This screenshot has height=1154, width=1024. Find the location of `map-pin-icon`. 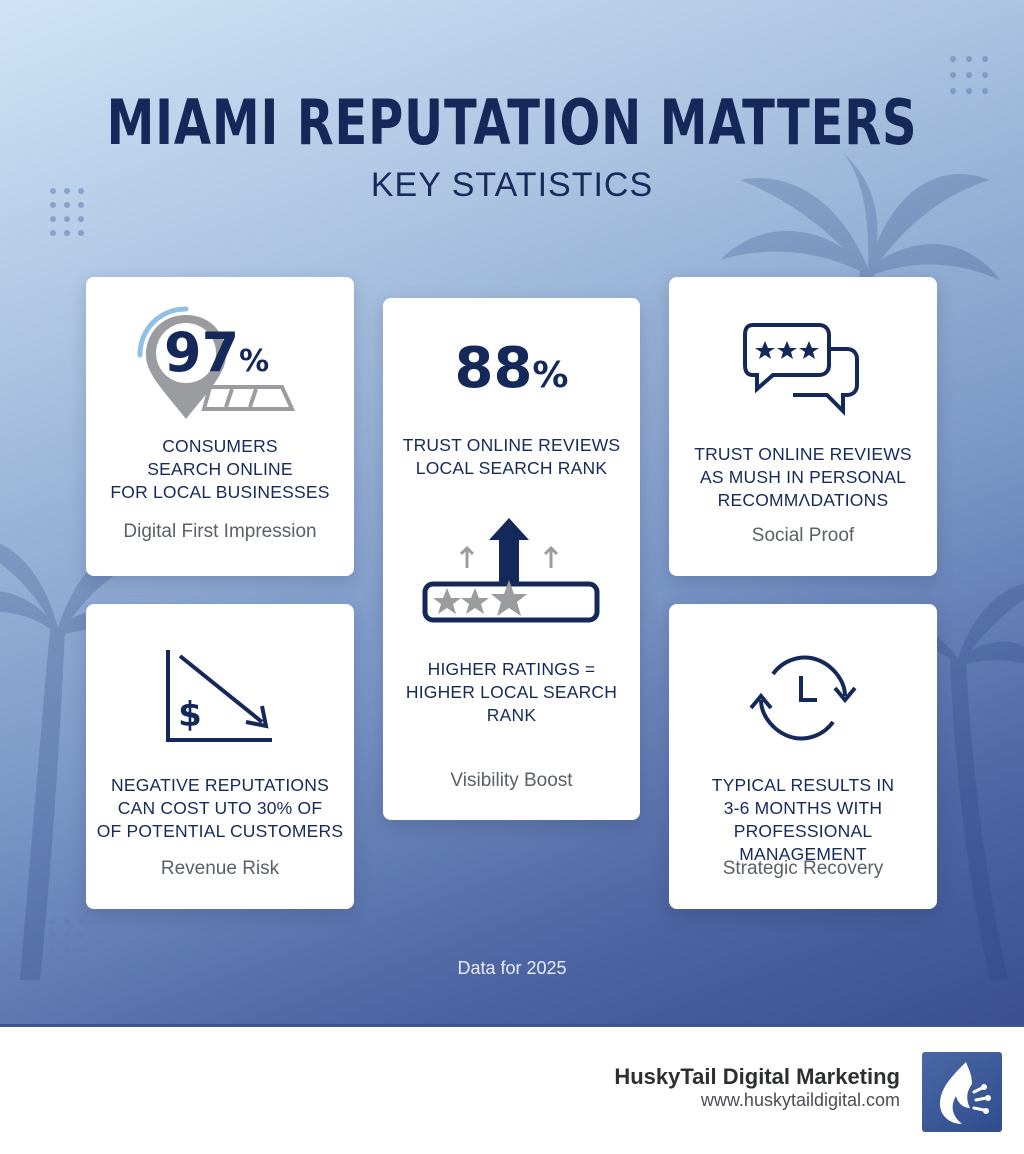

map-pin-icon is located at coordinates (216, 362).